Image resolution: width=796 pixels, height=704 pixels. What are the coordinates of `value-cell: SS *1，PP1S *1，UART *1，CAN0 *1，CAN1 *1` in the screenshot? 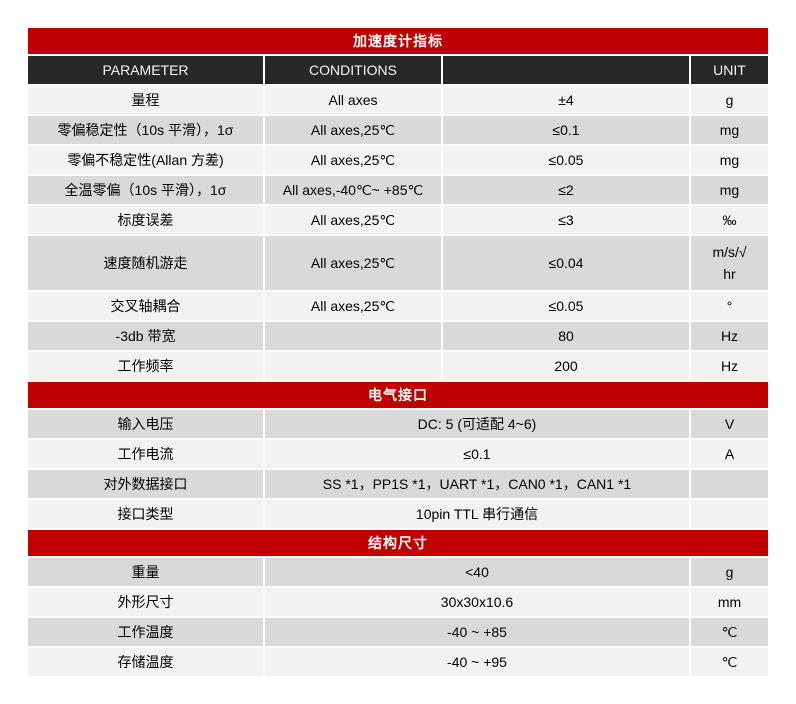 It's located at (477, 484).